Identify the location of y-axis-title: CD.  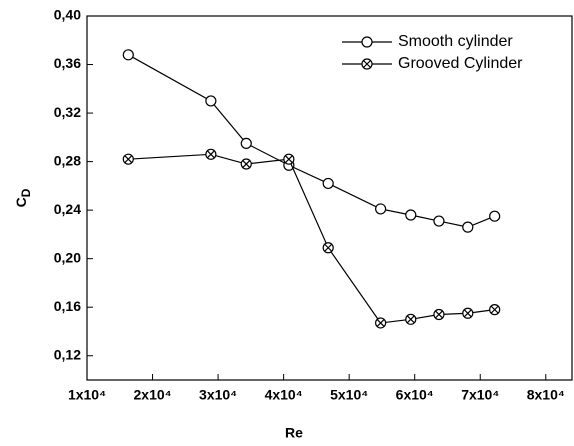
(23, 197).